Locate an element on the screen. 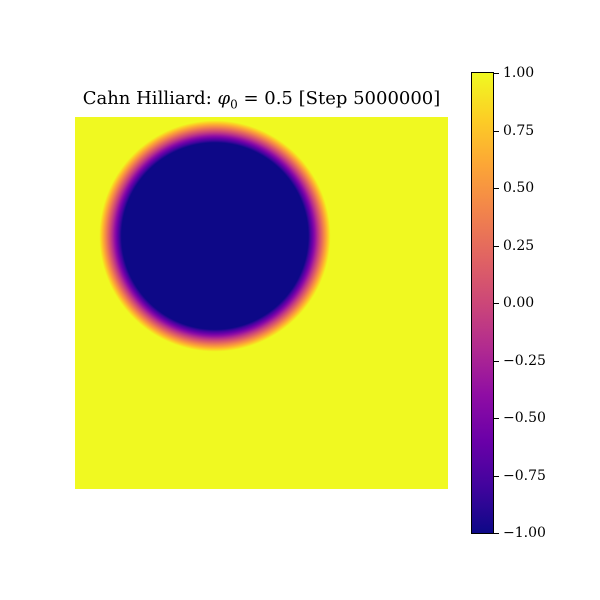 The height and width of the screenshot is (600, 600). title-prefix: Cahn Hilliard: is located at coordinates (150, 98).